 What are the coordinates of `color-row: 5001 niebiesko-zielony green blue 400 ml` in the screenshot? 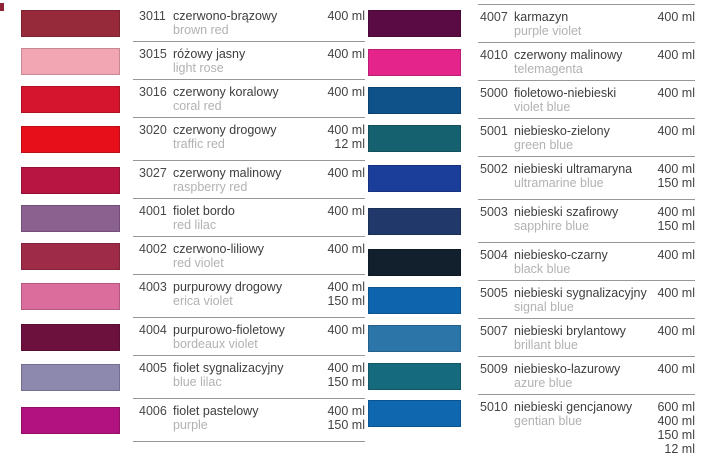 It's located at (531, 138).